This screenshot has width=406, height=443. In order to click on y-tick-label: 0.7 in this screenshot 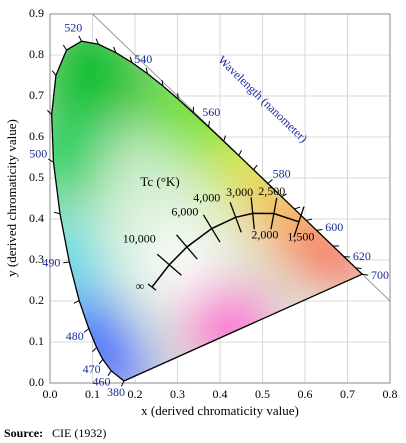, I will do `click(36, 95)`.